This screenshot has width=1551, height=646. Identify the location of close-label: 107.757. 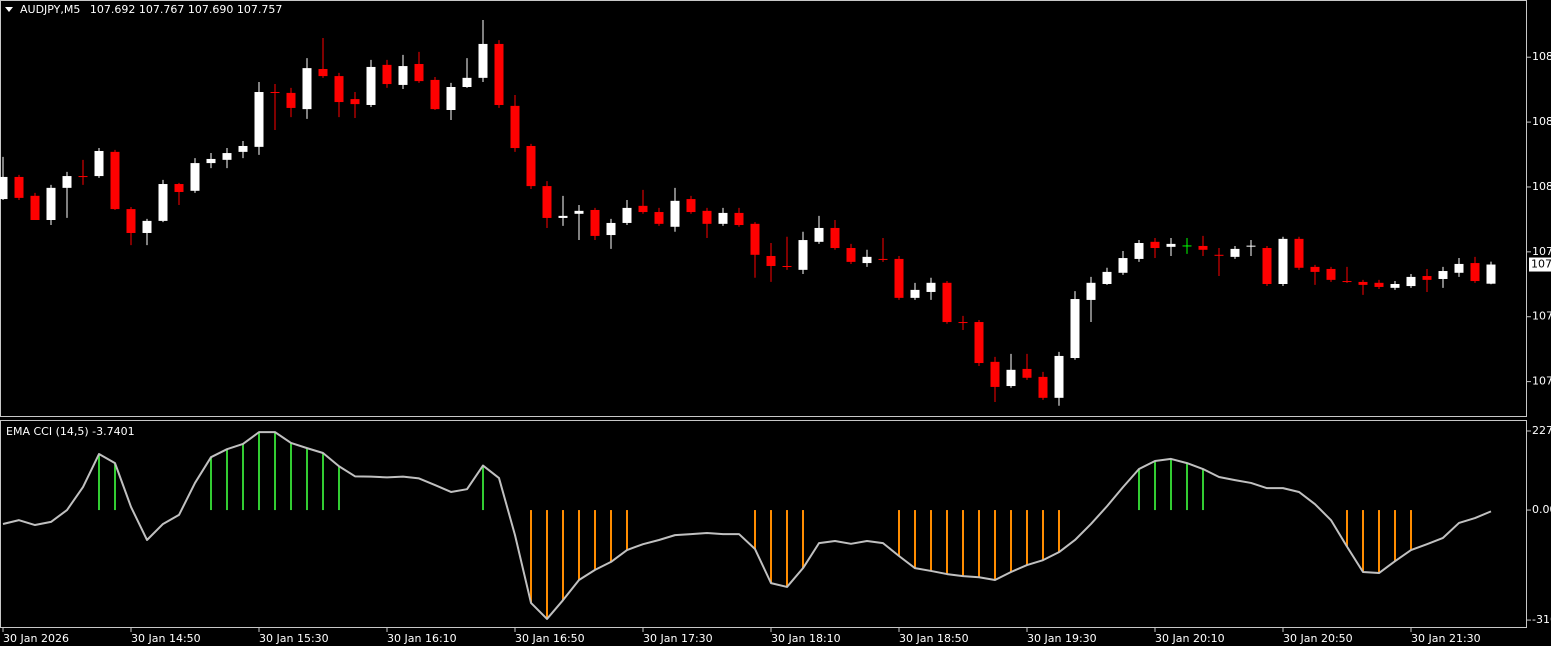
(260, 9).